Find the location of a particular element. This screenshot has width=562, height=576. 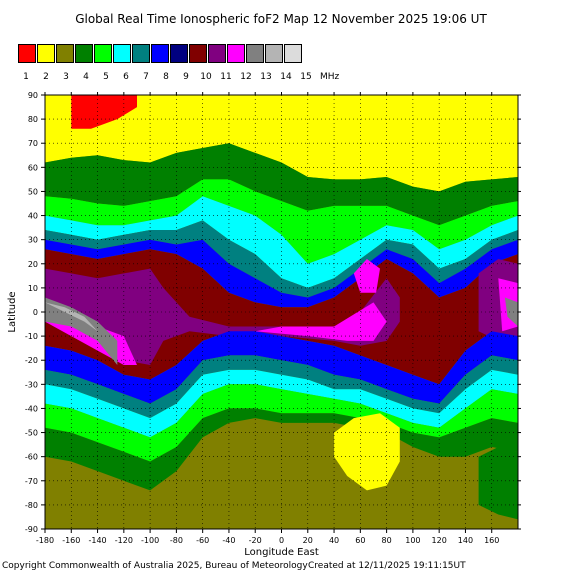

x-tick-label: -180 is located at coordinates (45, 540).